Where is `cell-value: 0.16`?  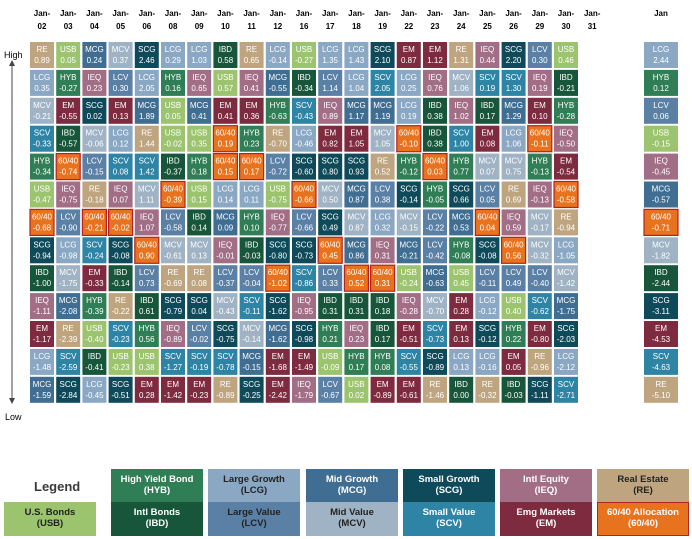 cell-value: 0.16 is located at coordinates (173, 88).